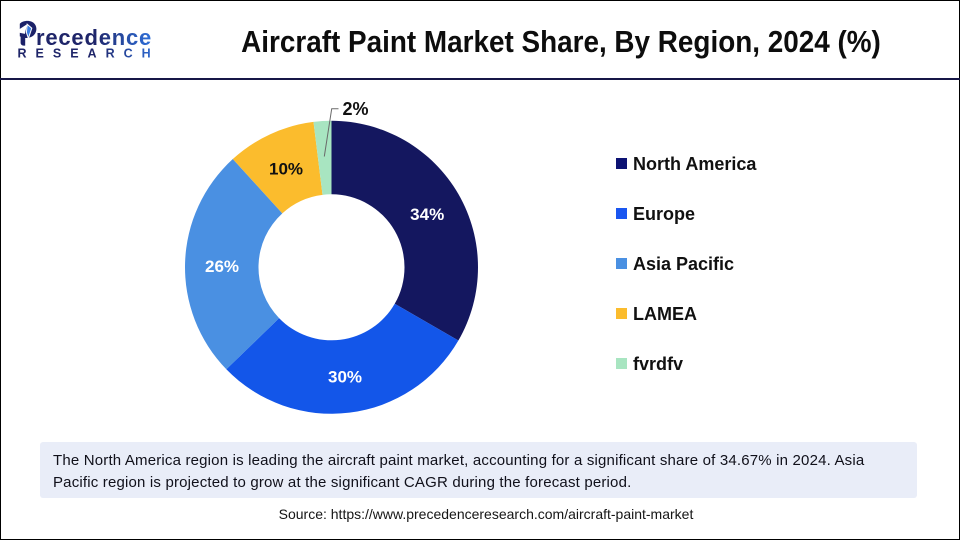 The image size is (960, 540). What do you see at coordinates (89, 54) in the screenshot?
I see `svg-text: RESEARCH` at bounding box center [89, 54].